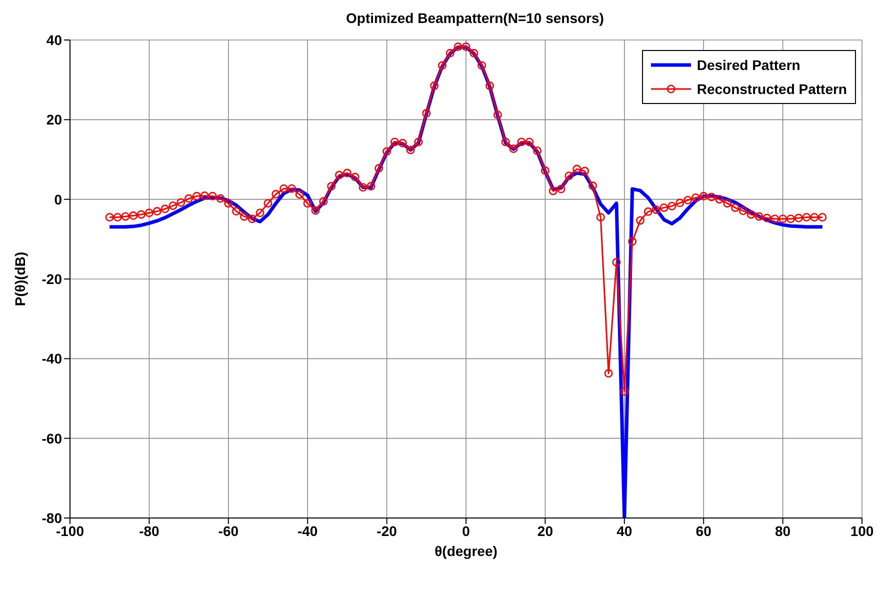 The height and width of the screenshot is (596, 890). Describe the element at coordinates (58, 199) in the screenshot. I see `y-tick-label: 0` at that location.